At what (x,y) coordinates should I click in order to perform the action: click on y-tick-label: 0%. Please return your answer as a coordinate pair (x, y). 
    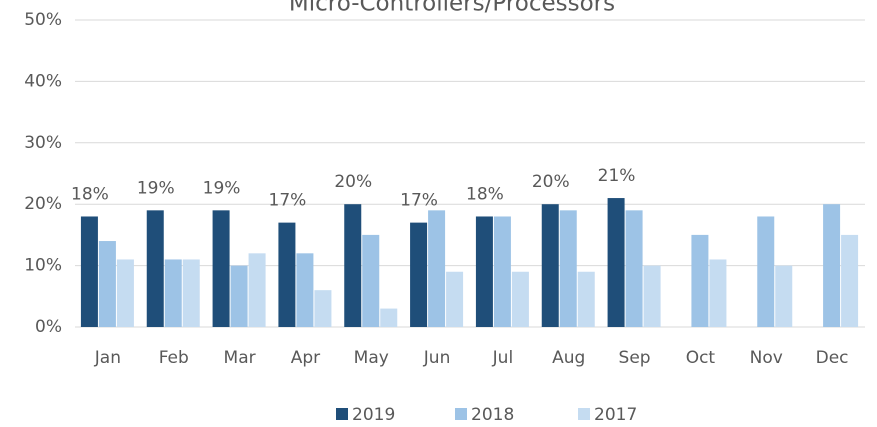
    Looking at the image, I should click on (48, 327).